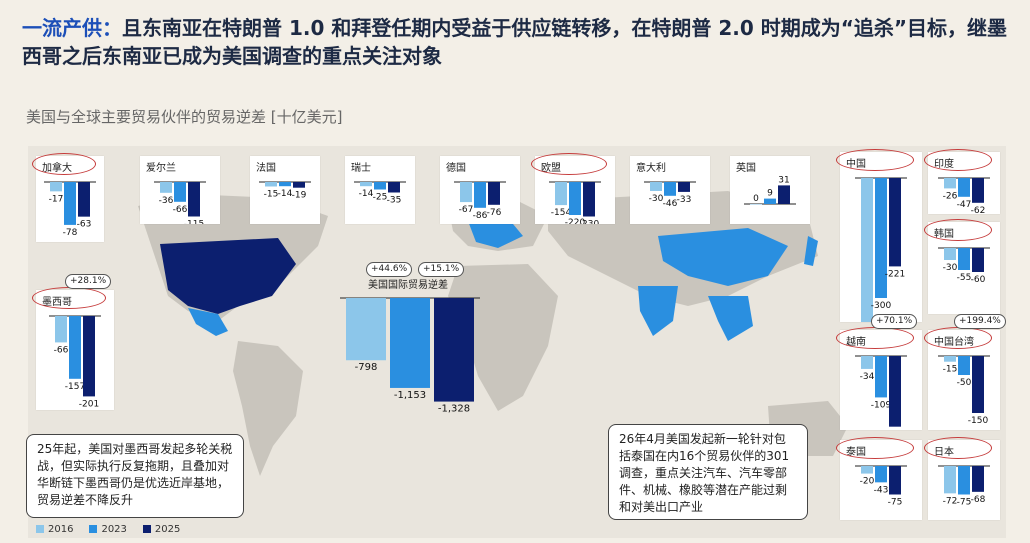  Describe the element at coordinates (299, 196) in the screenshot. I see `bar-value-label: -19` at that location.